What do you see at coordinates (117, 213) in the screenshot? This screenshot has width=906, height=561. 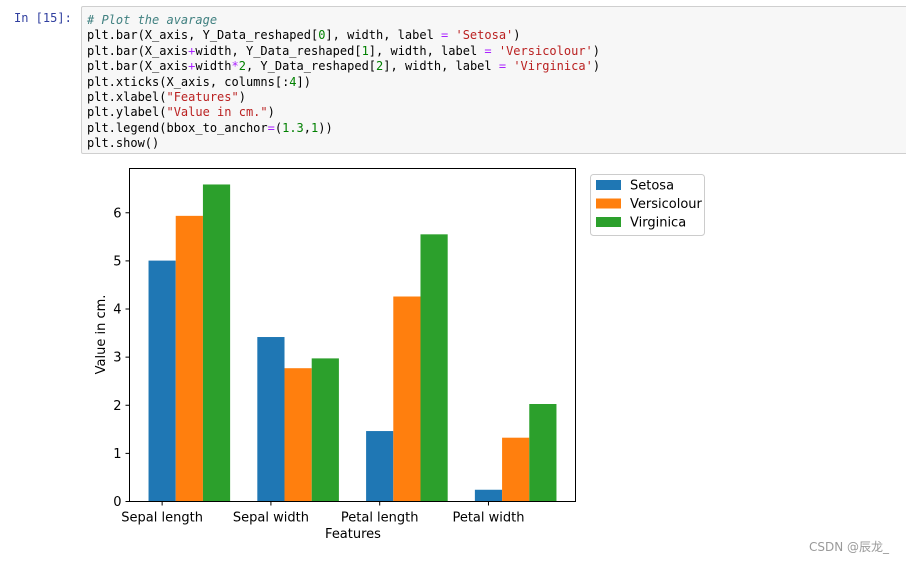 I see `y-tick-label: 6` at bounding box center [117, 213].